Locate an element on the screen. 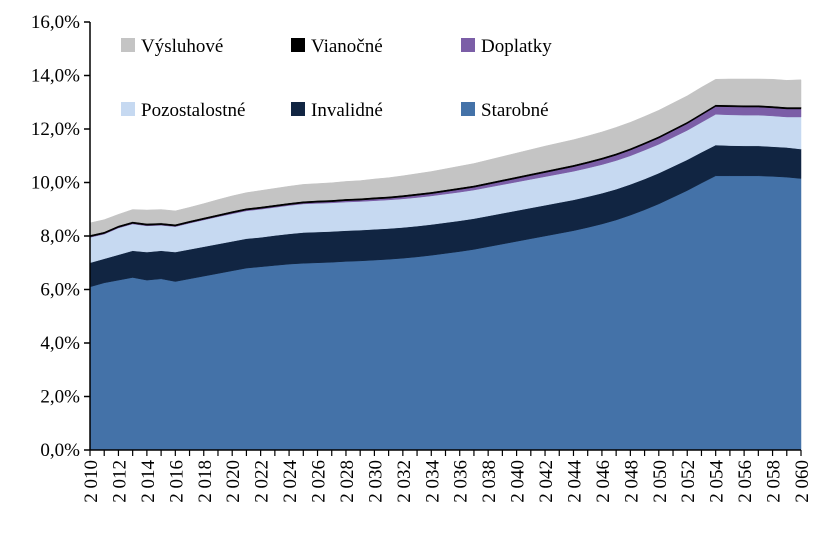  legend-label-starobne: Starobné is located at coordinates (515, 110).